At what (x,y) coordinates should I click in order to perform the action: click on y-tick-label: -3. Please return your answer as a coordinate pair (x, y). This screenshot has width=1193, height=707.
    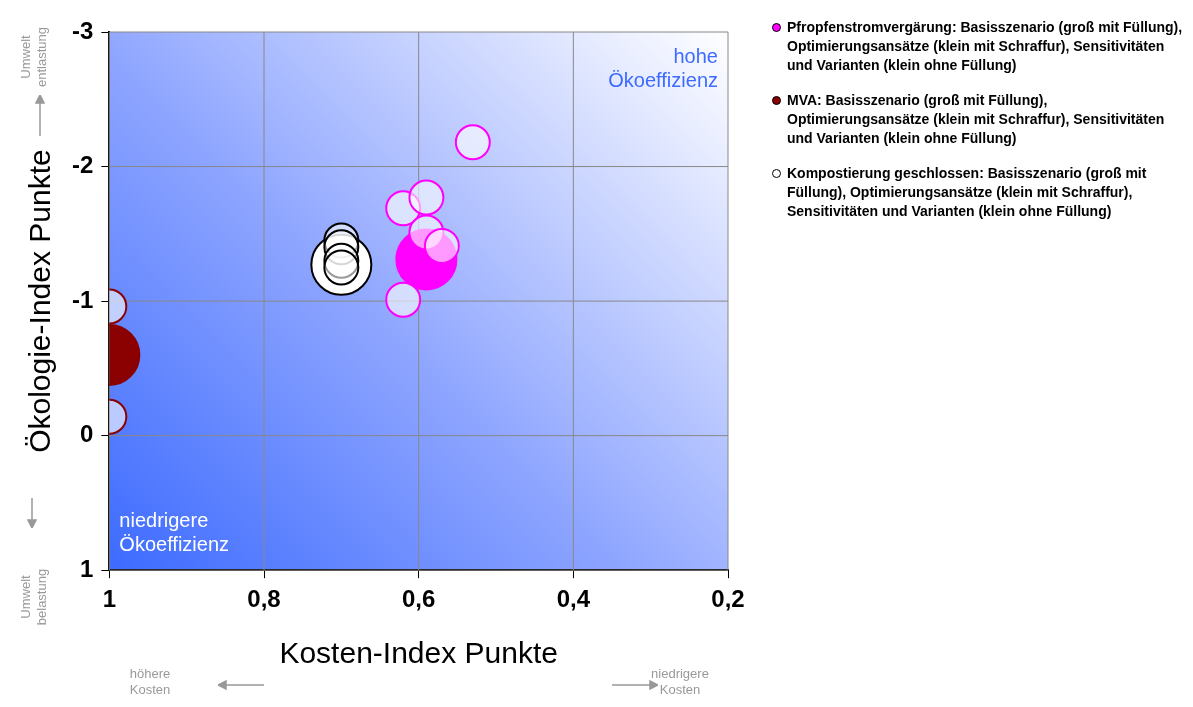
    Looking at the image, I should click on (83, 30).